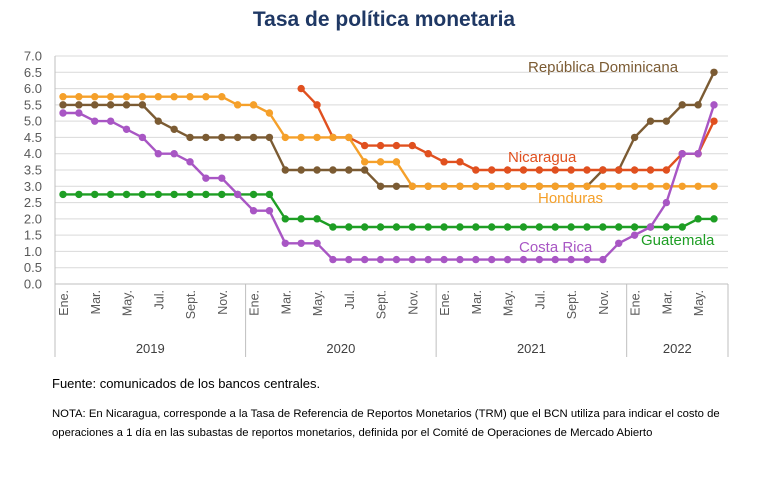 The height and width of the screenshot is (483, 768). Describe the element at coordinates (33, 267) in the screenshot. I see `y-tick-label: 0.5` at that location.